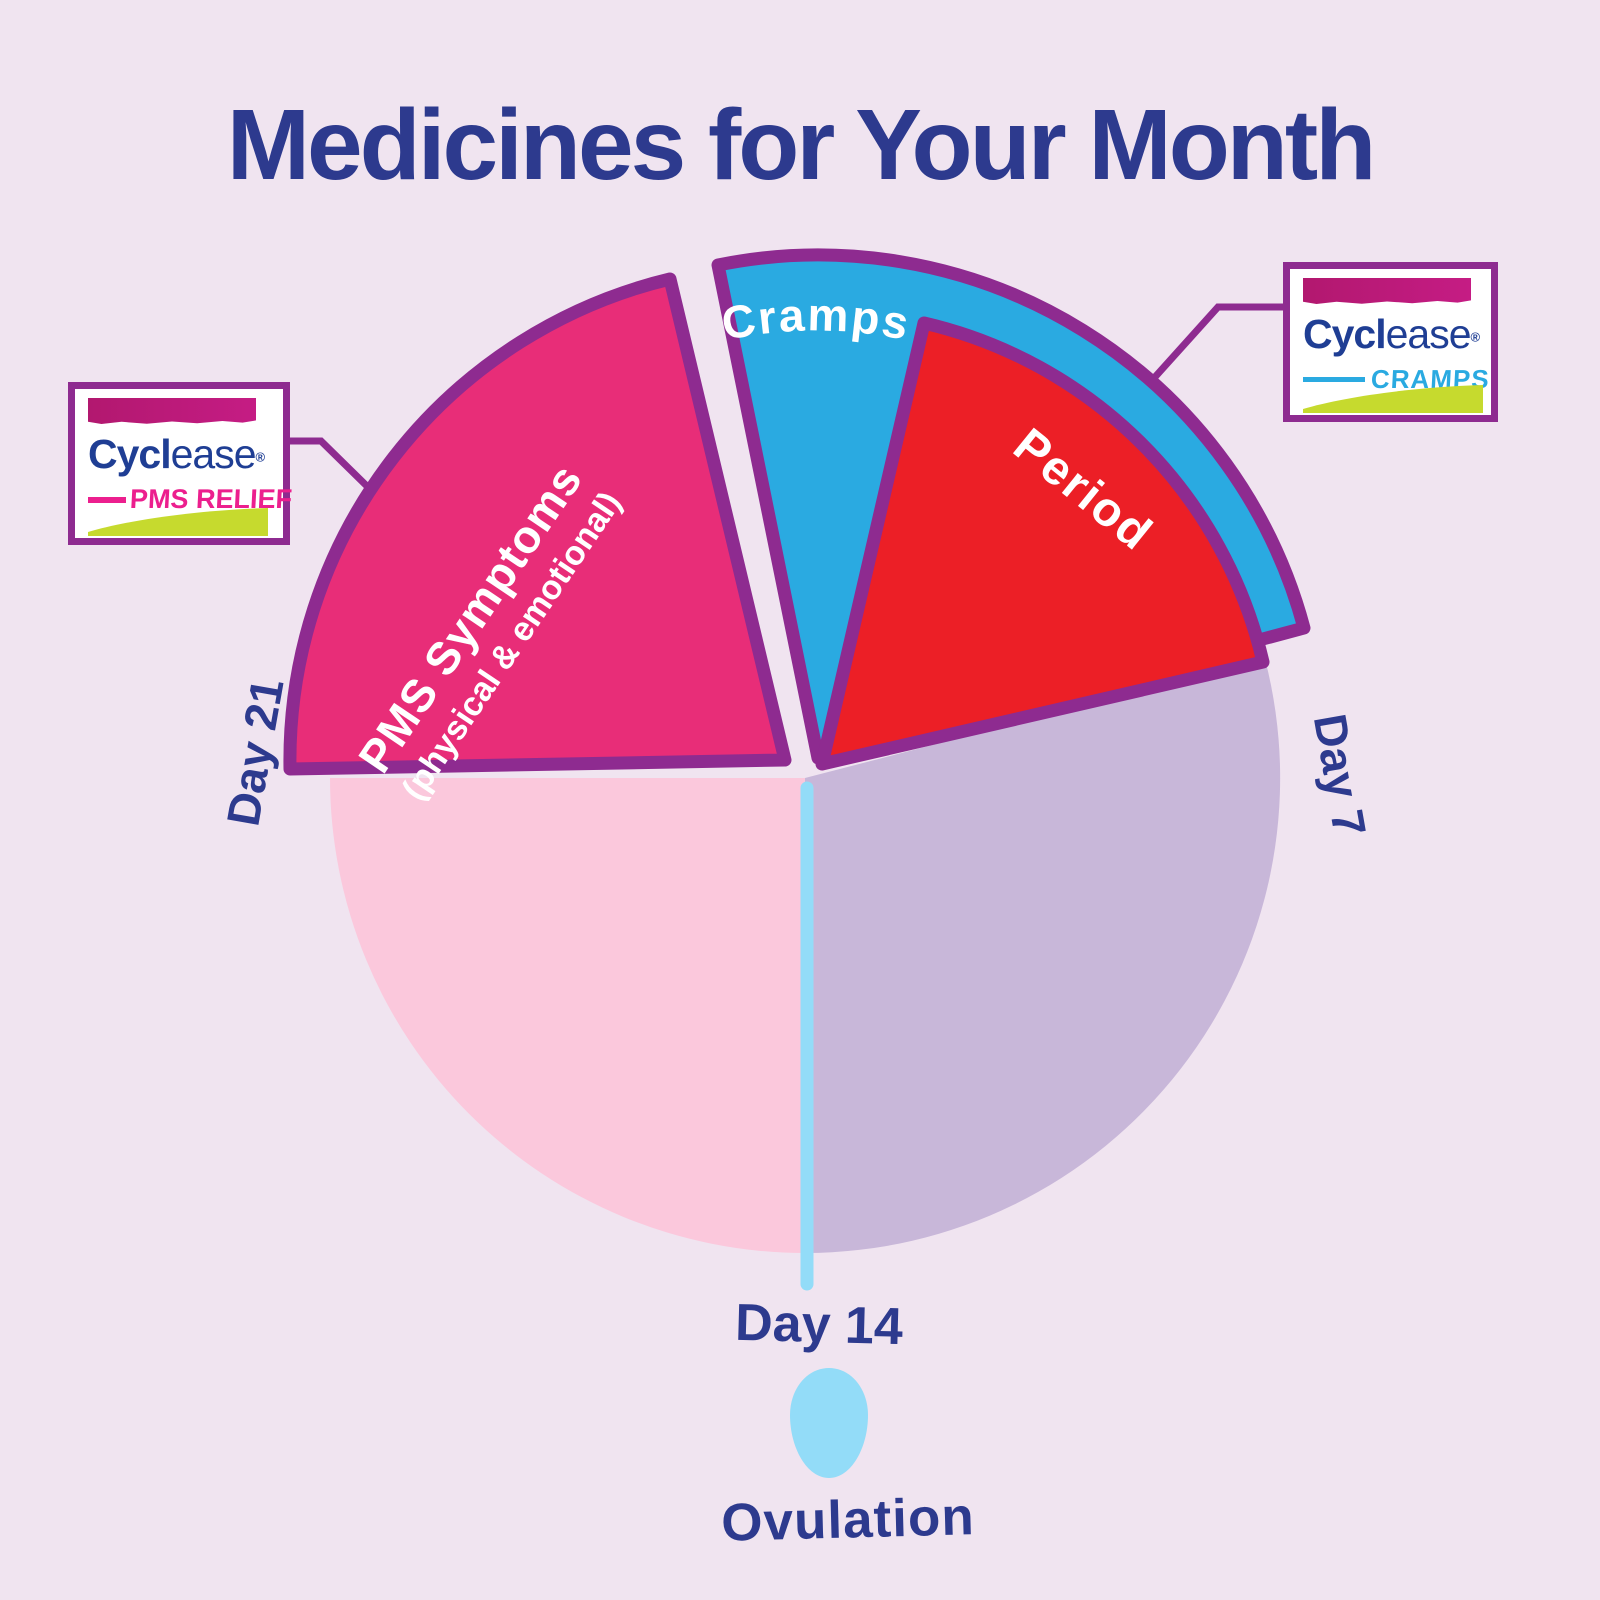 Image resolution: width=1600 pixels, height=1600 pixels. I want to click on brand-logo-pms-relief: Cyclease®, so click(176, 454).